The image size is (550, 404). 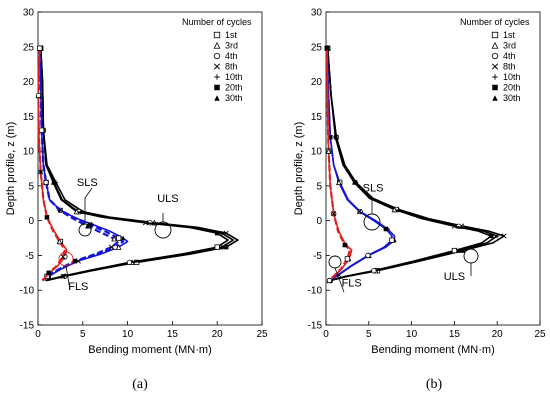 What do you see at coordinates (434, 384) in the screenshot?
I see `panel-caption: (b)` at bounding box center [434, 384].